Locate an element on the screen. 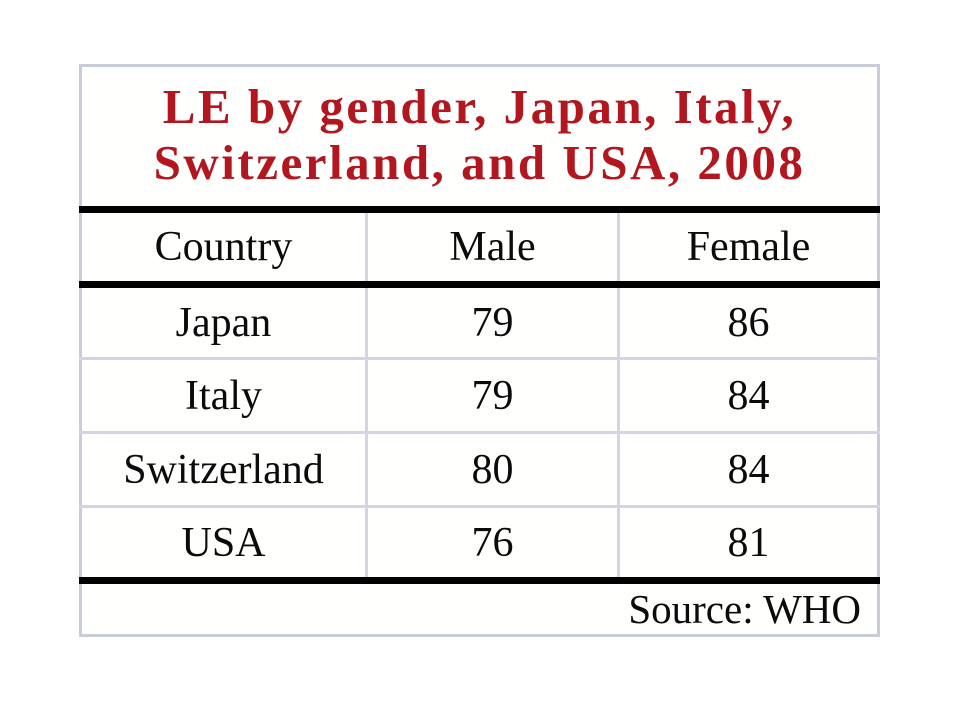 The width and height of the screenshot is (960, 720). header-row: Country Male Female is located at coordinates (479, 249).